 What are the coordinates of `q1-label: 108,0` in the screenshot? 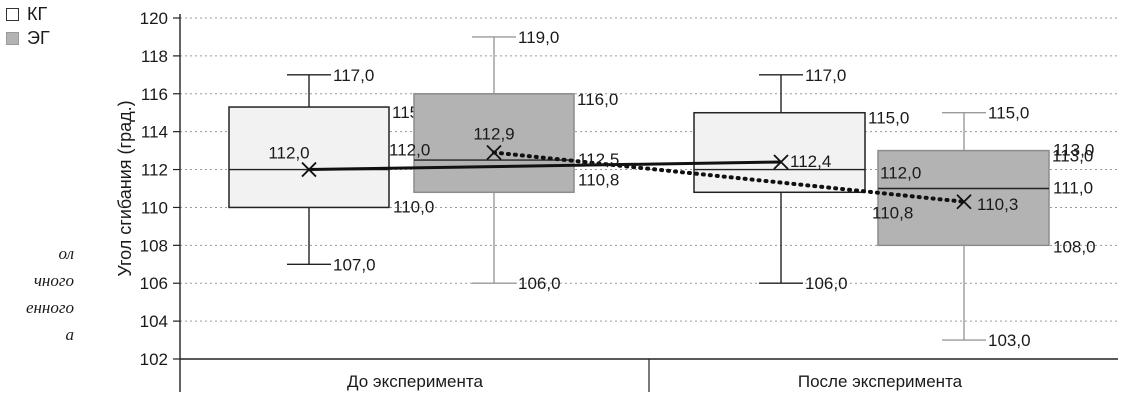 It's located at (1074, 246).